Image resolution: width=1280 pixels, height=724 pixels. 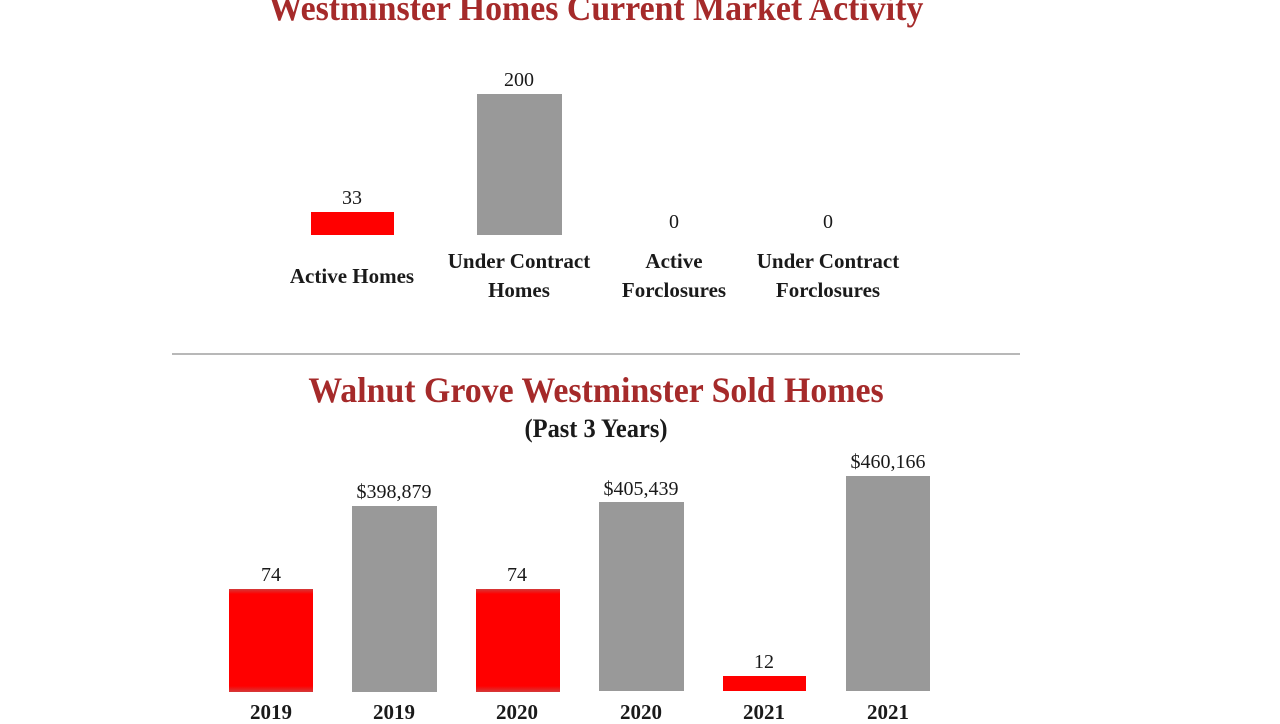 I want to click on sold-2019-count-bar, so click(x=271, y=640).